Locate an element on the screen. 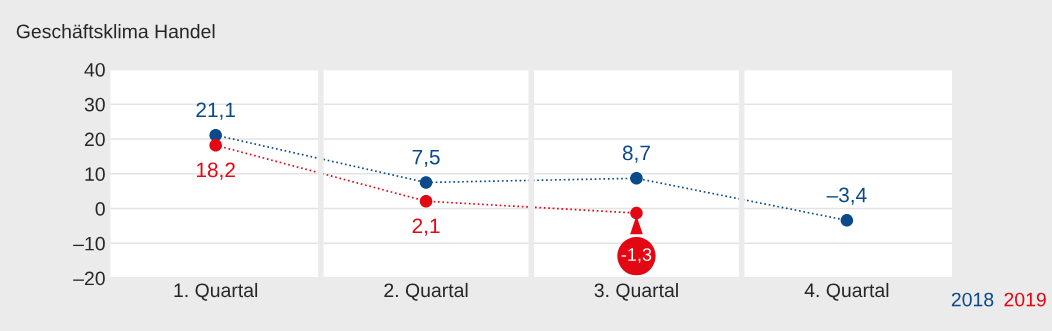 The image size is (1052, 331). text: 2019 is located at coordinates (1025, 299).